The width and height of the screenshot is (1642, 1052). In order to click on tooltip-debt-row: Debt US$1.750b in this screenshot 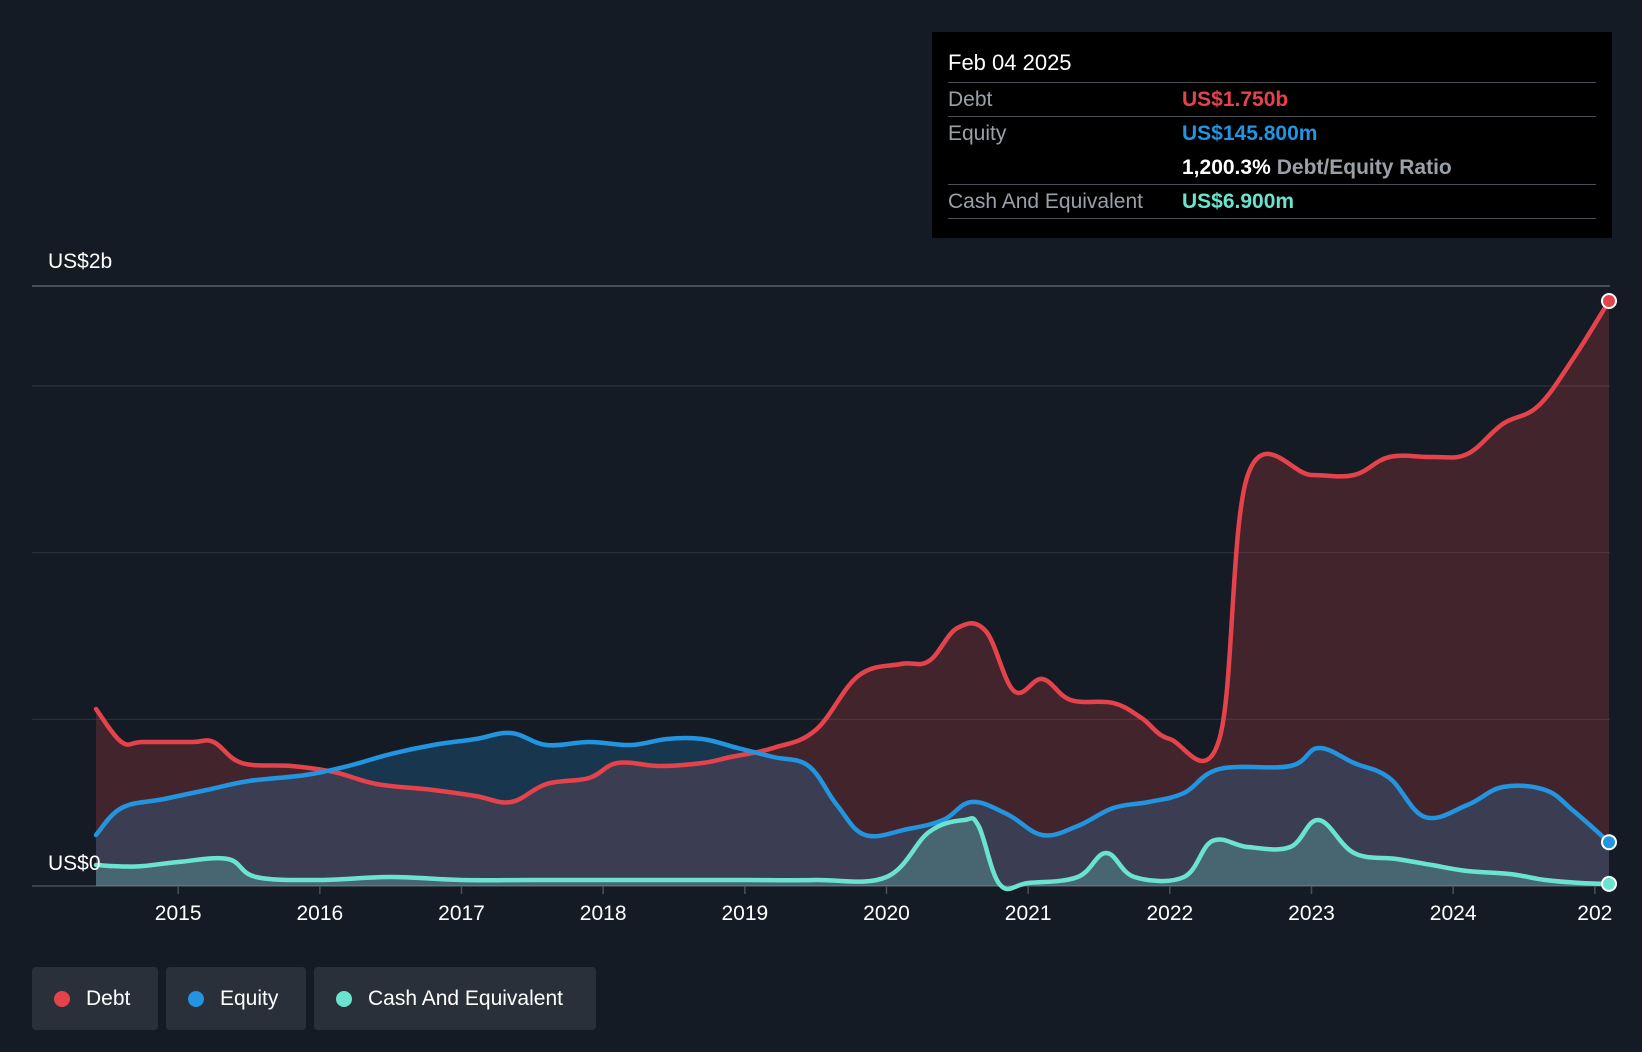, I will do `click(1272, 99)`.